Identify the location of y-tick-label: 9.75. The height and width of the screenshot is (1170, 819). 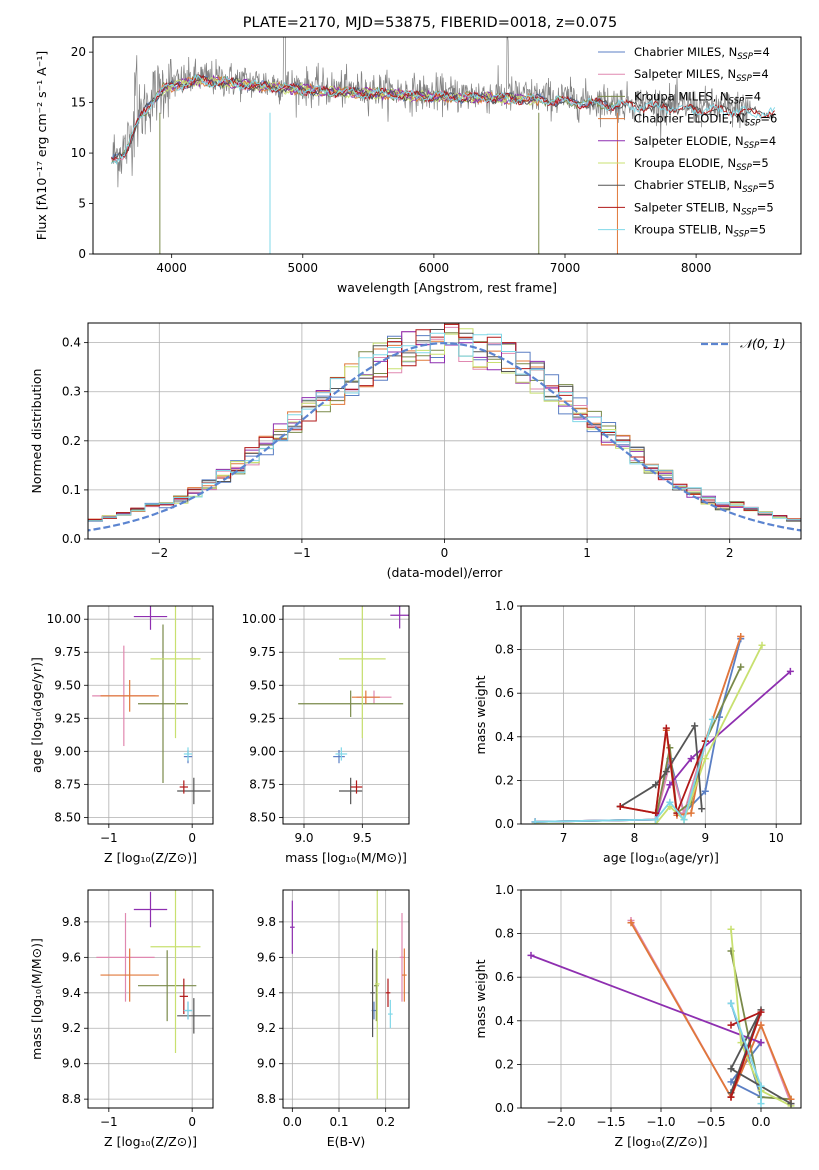
(67, 652).